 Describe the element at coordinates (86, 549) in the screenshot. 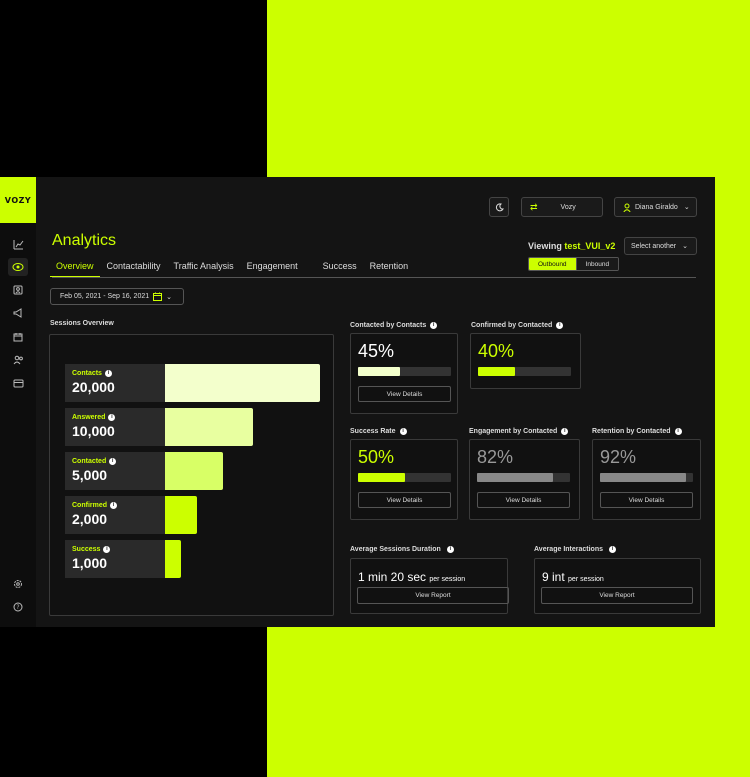

I see `funnel-stage-text: Success` at that location.